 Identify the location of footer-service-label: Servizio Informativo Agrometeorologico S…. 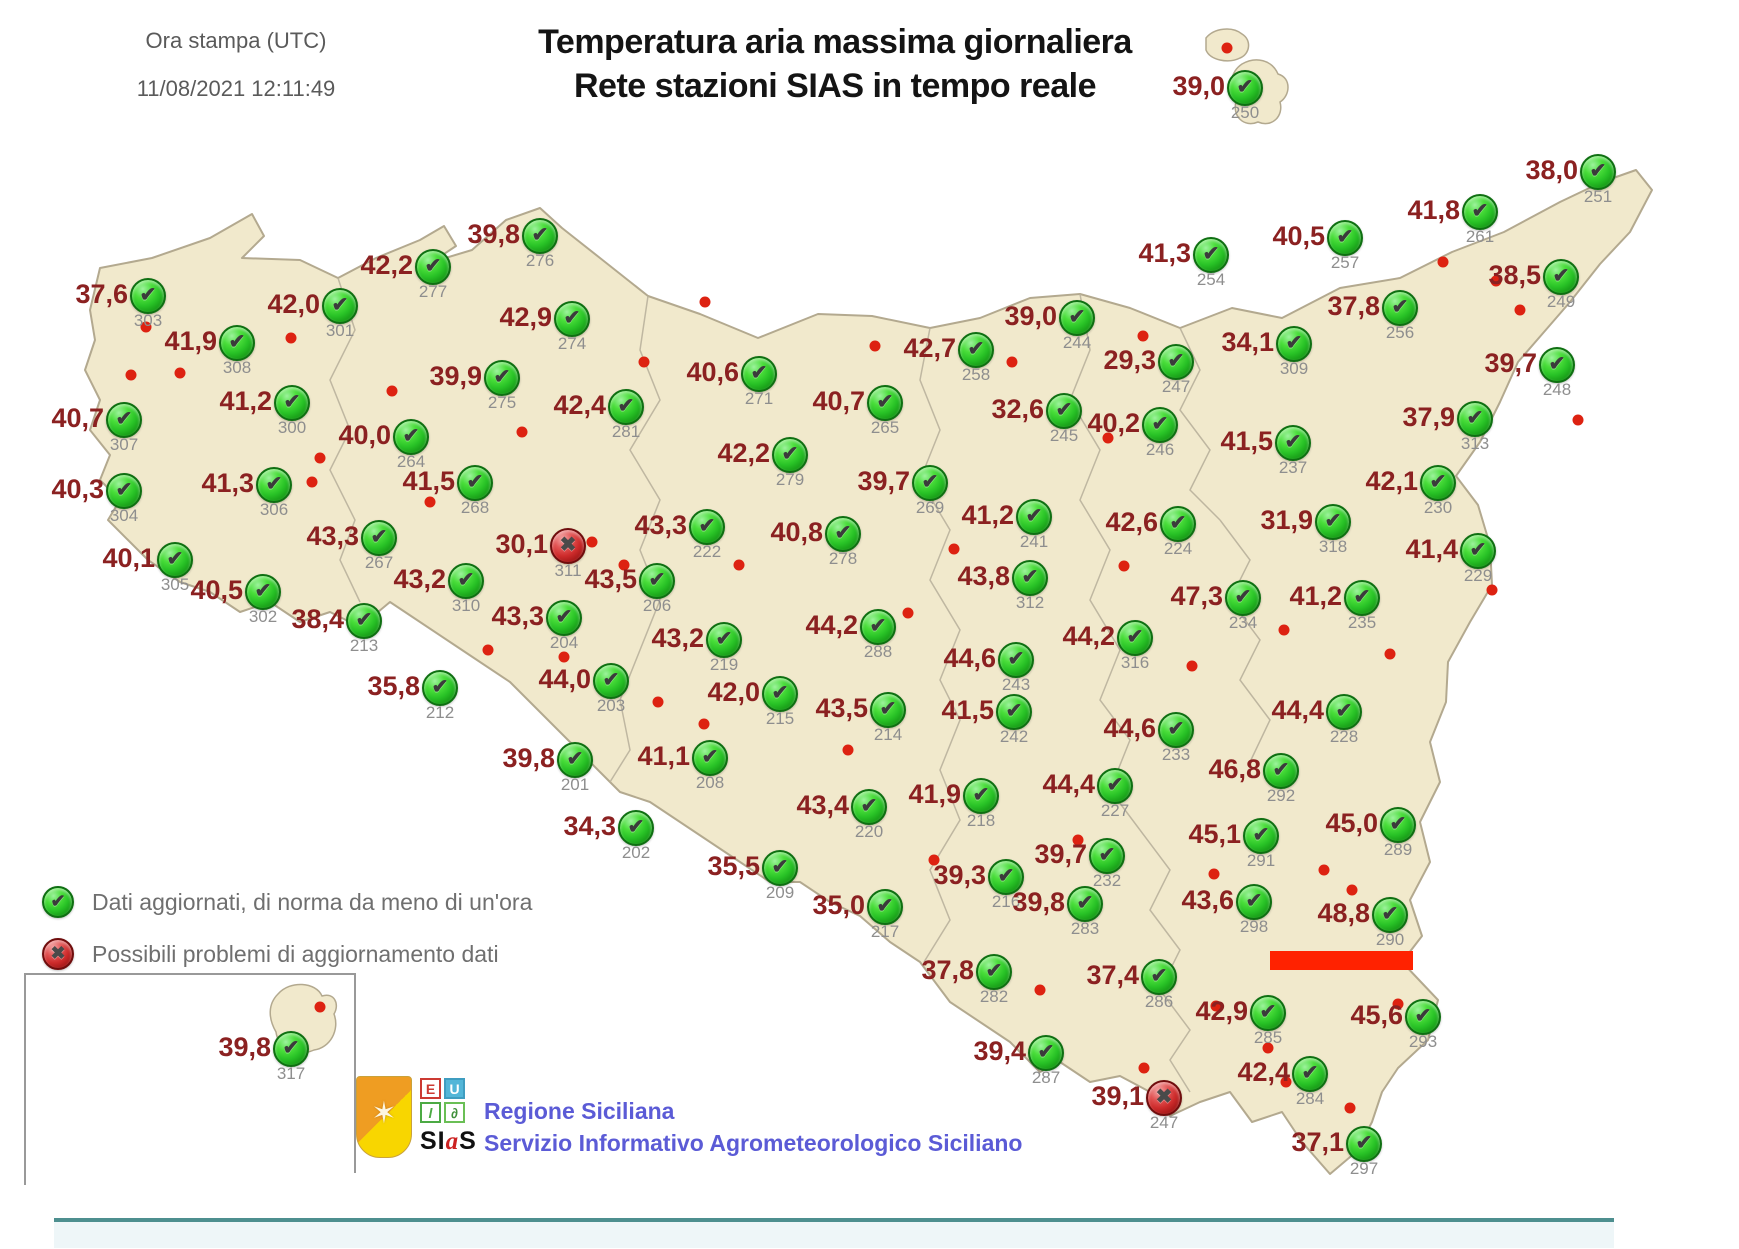
(753, 1143).